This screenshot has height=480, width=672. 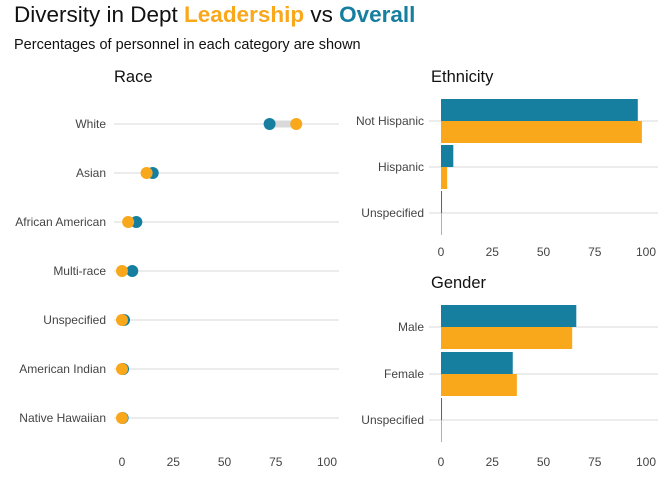 What do you see at coordinates (541, 132) in the screenshot?
I see `ethnicity-bar-leadership-not-hispanic` at bounding box center [541, 132].